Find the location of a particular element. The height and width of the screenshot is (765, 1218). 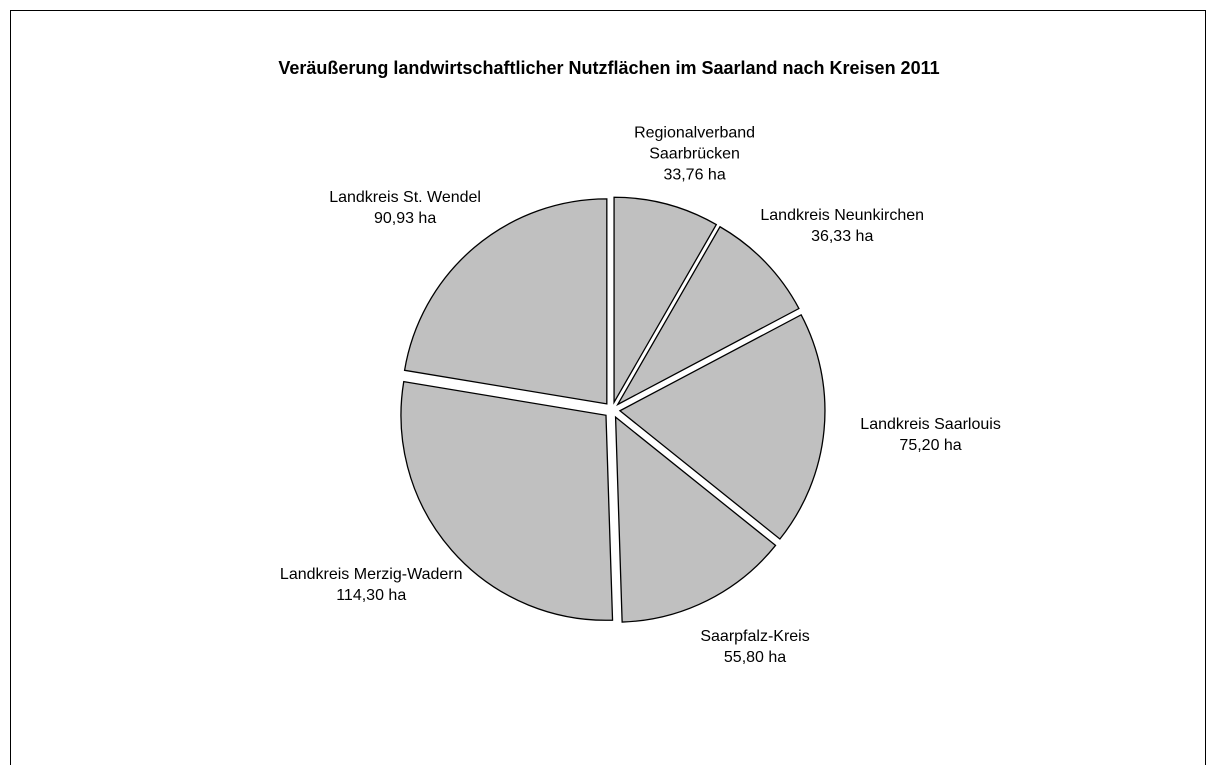

slice-label: Saarpfalz-Kreis 55,80 ha is located at coordinates (754, 647).